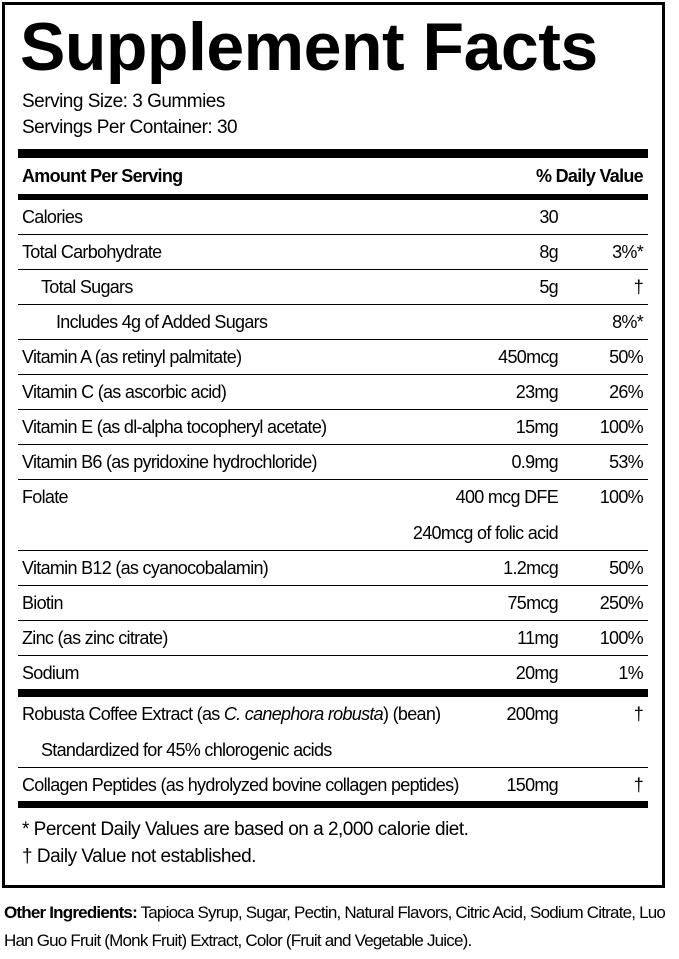 The width and height of the screenshot is (679, 959). Describe the element at coordinates (333, 322) in the screenshot. I see `nutrient-row: Includes 4g of Added Sugars 8%*` at that location.